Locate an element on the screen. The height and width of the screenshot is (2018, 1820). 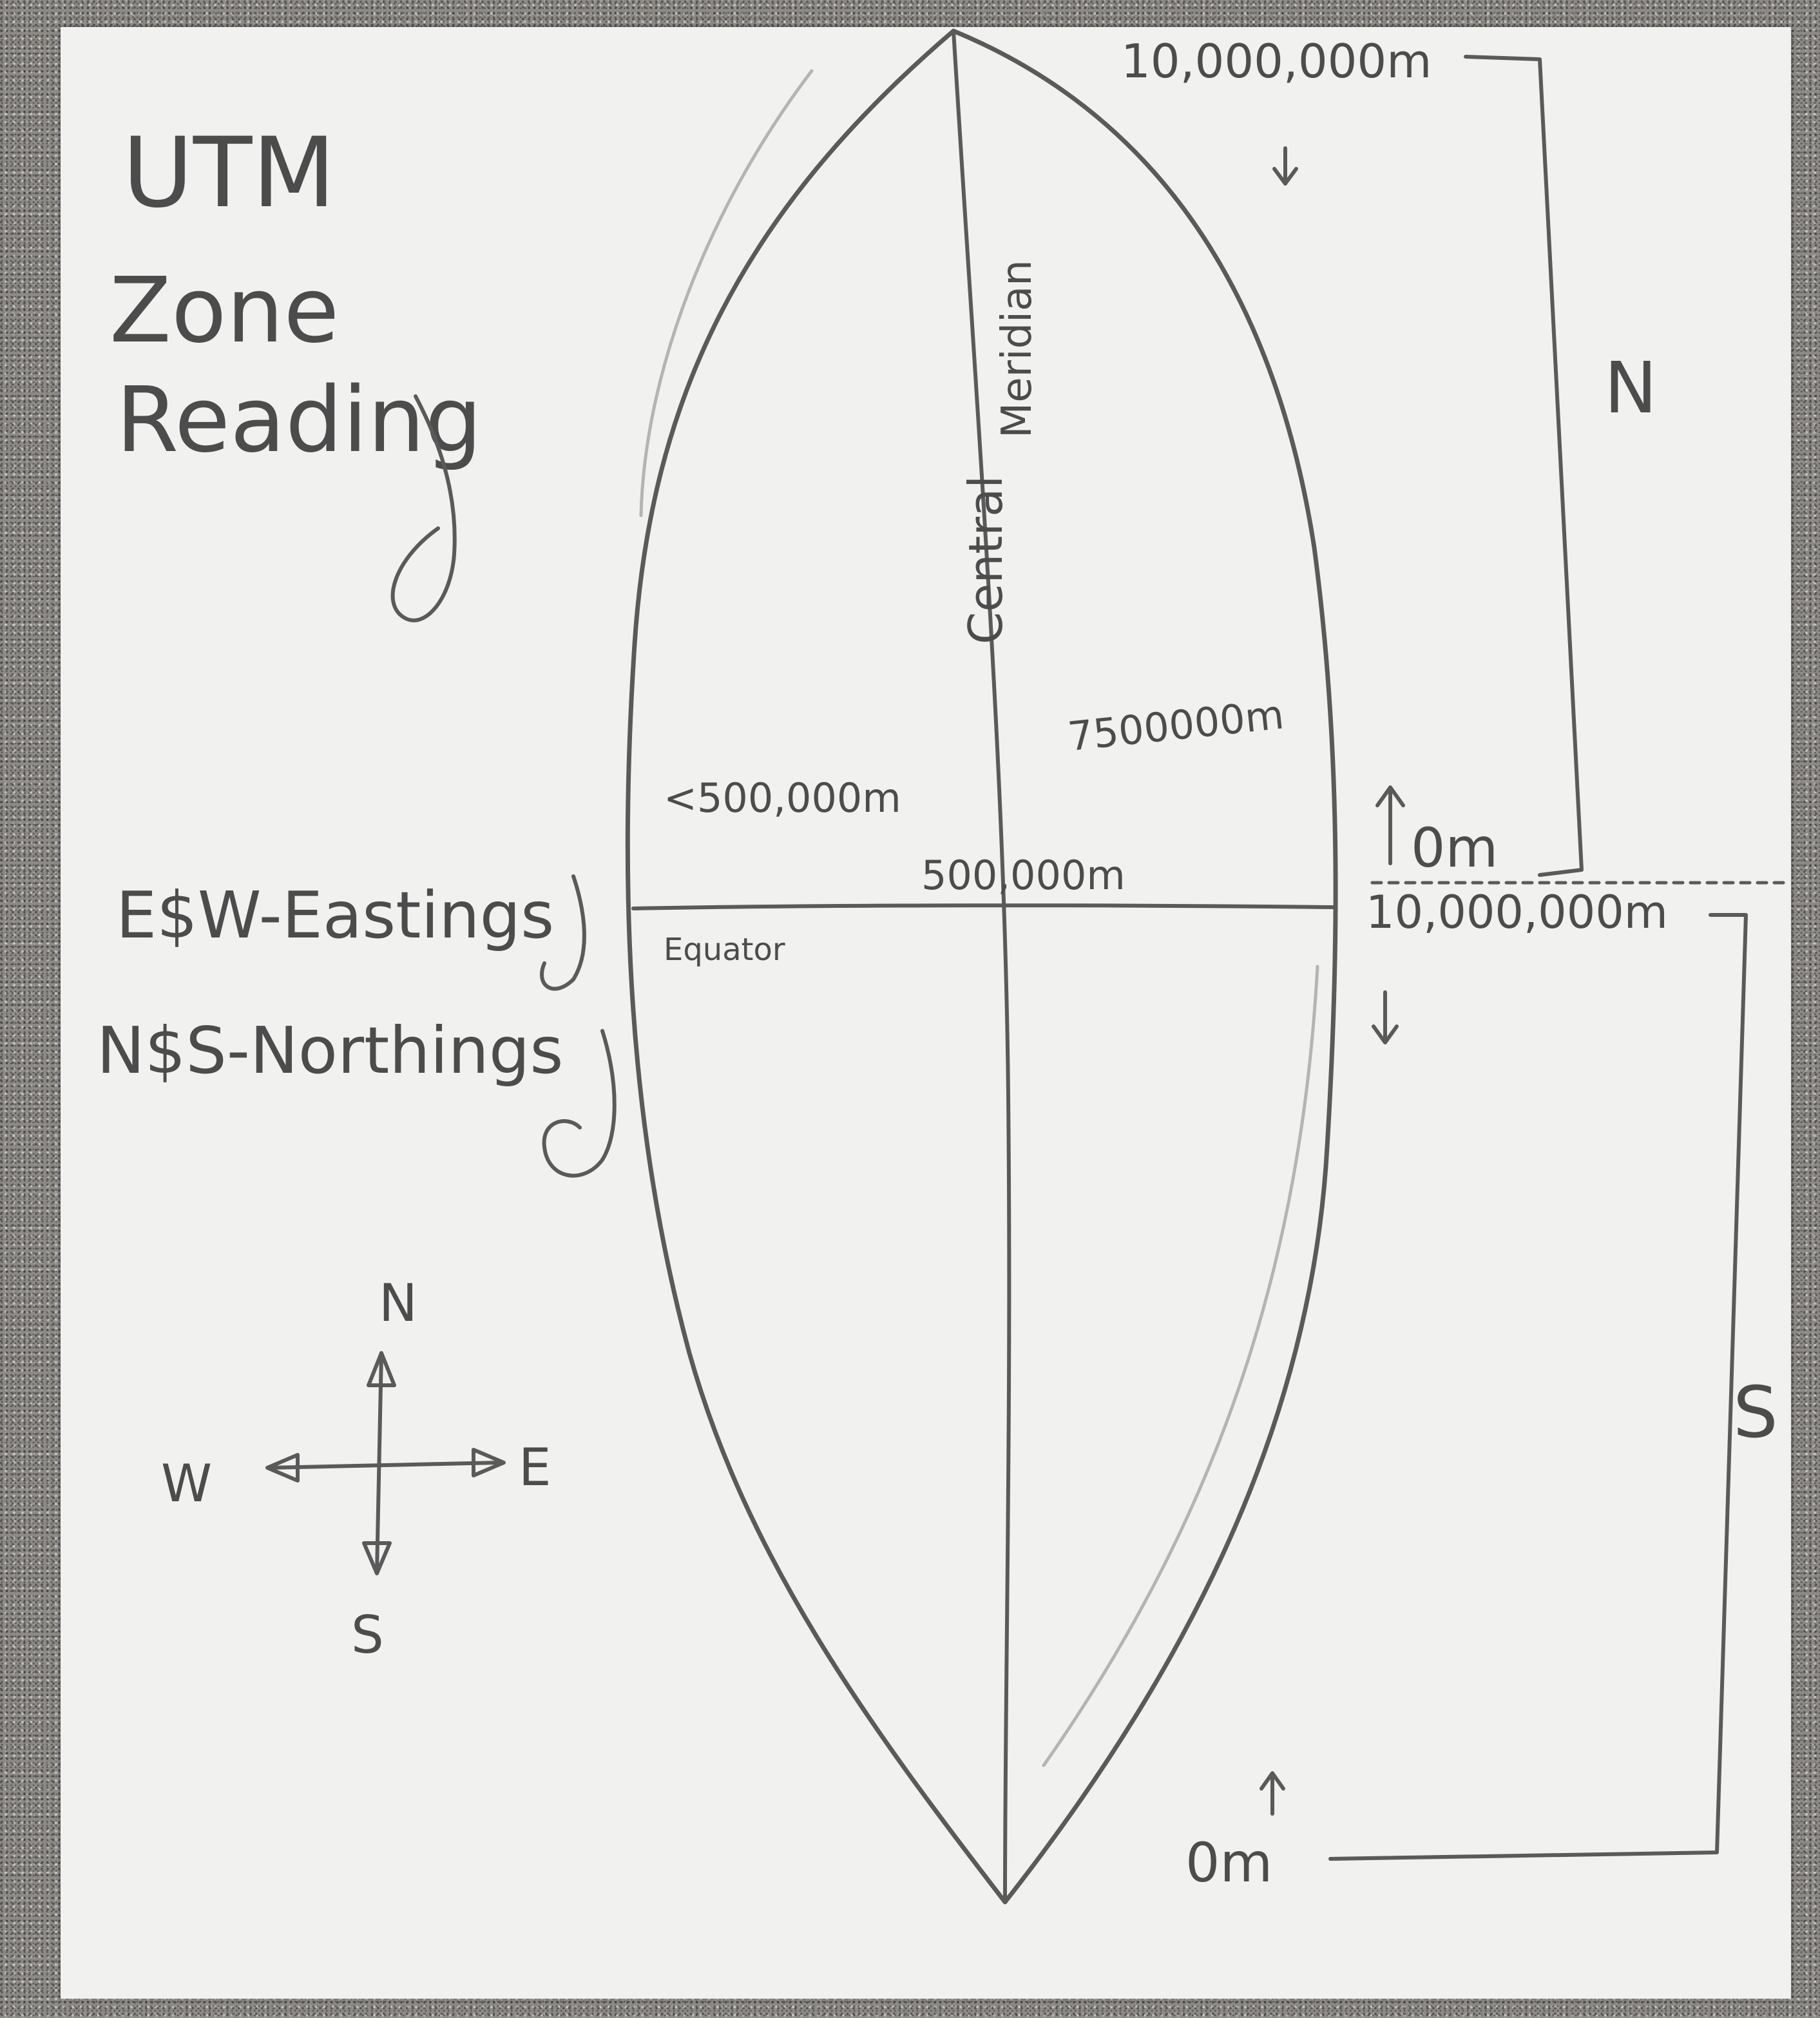
compass-north-arrow-icon is located at coordinates (382, 1369).